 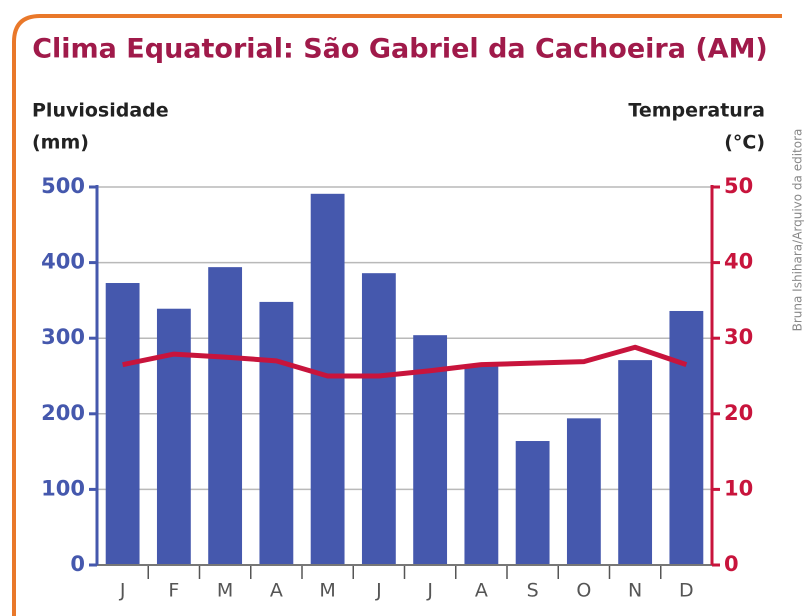 What do you see at coordinates (63, 337) in the screenshot?
I see `y-tick-label: 300` at bounding box center [63, 337].